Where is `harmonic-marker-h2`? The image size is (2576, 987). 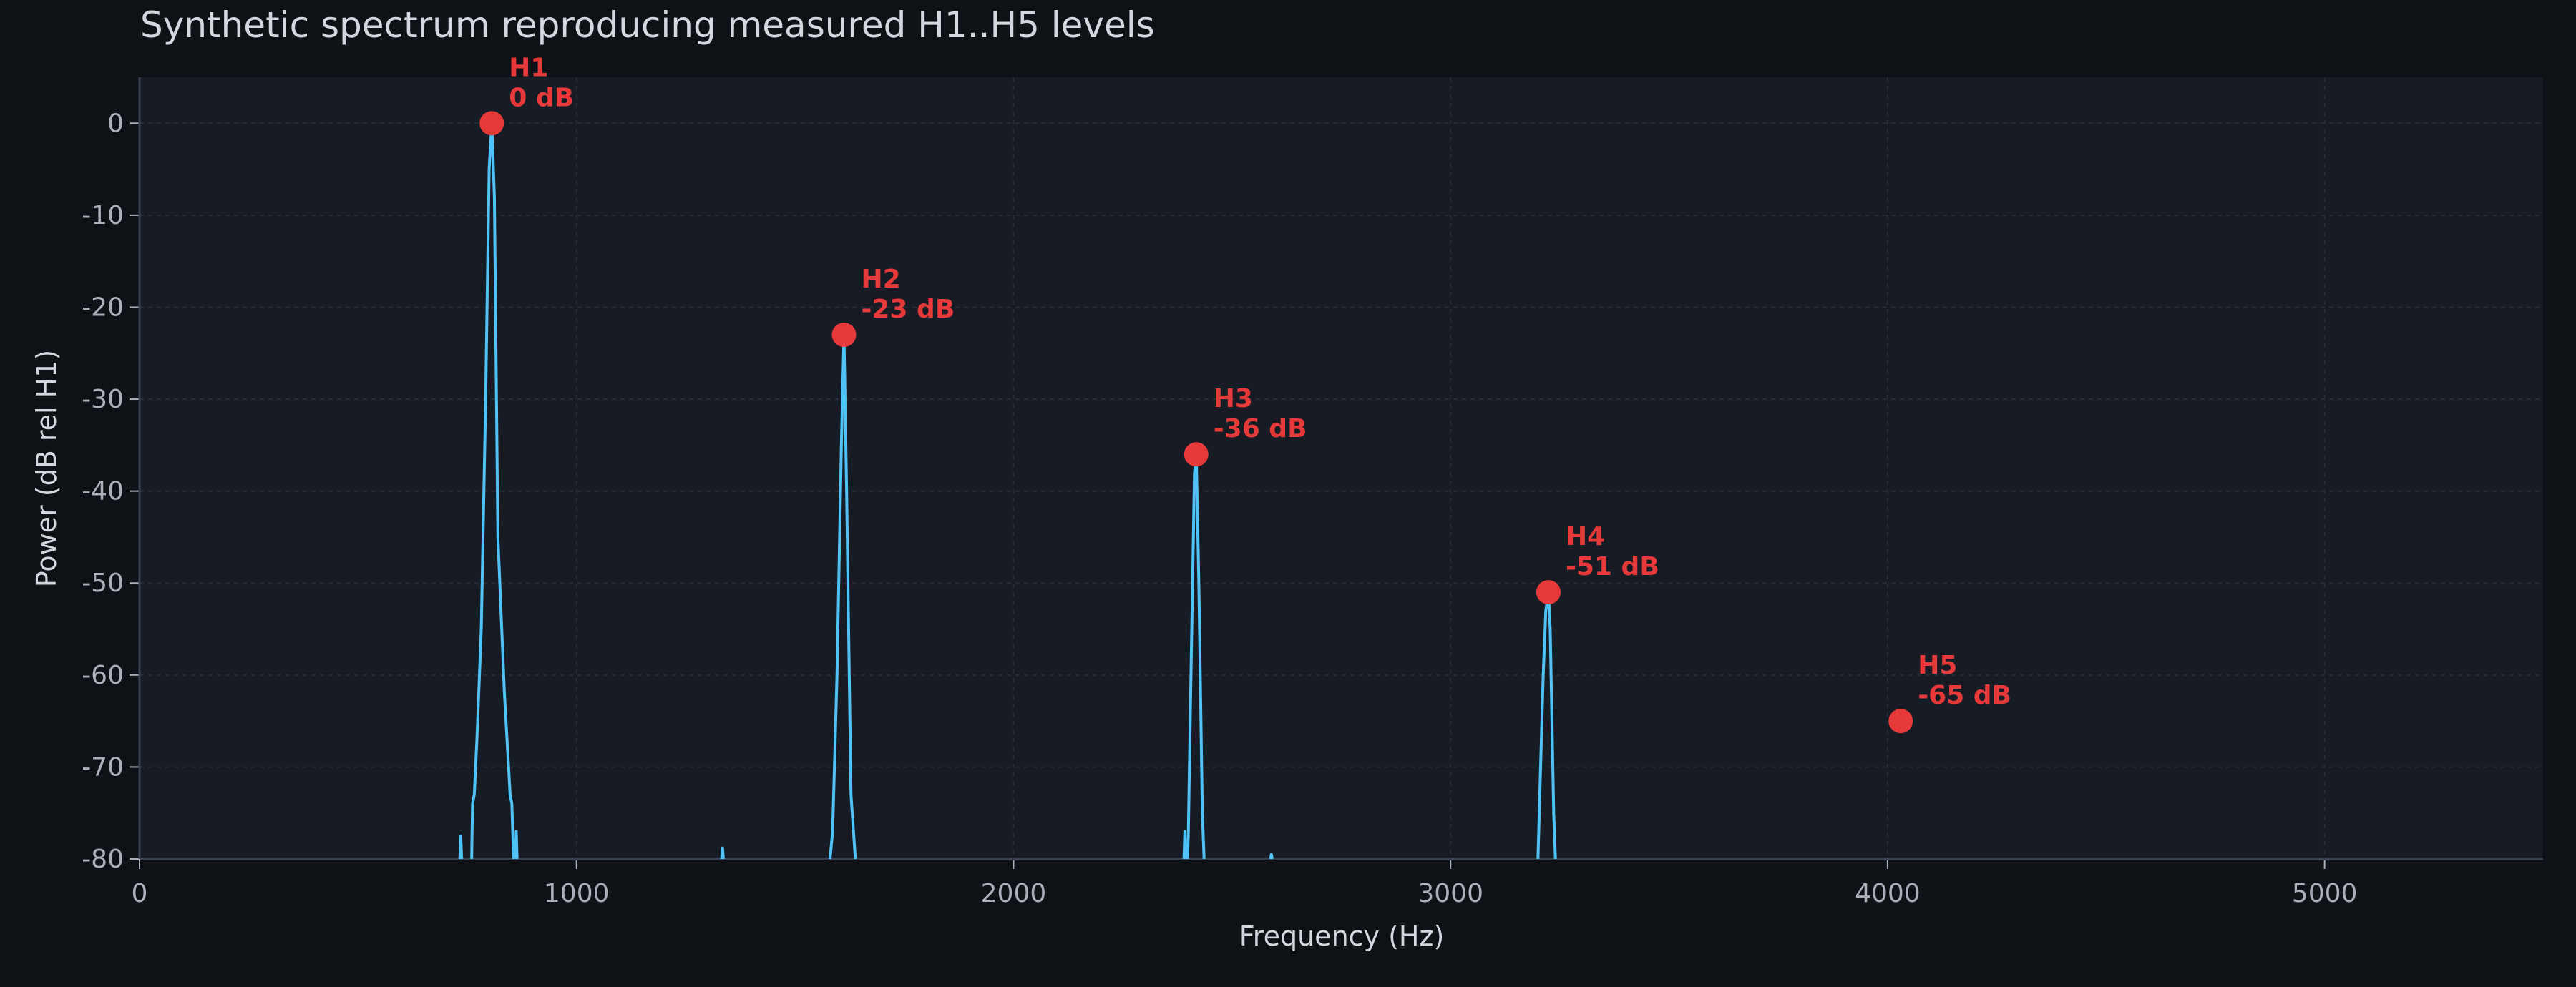
harmonic-marker-h2 is located at coordinates (844, 335).